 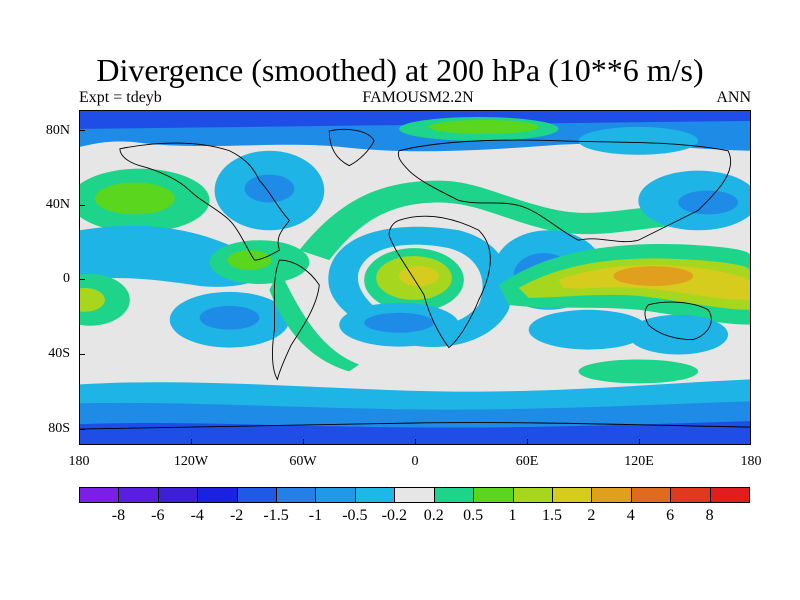 I want to click on lon-label-60w: 60W, so click(x=303, y=461).